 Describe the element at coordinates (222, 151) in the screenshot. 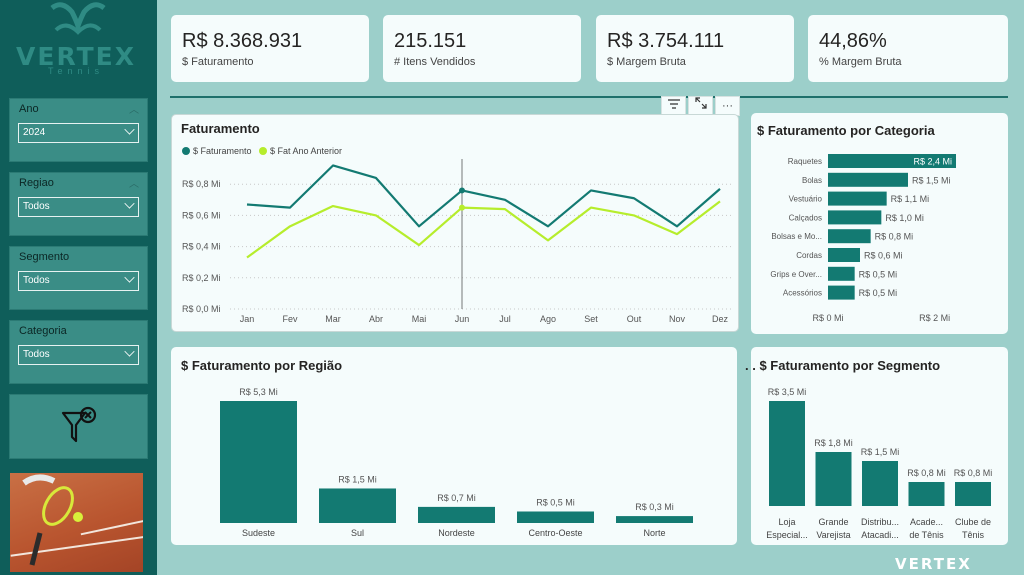

I see `legend-label: $ Faturamento` at that location.